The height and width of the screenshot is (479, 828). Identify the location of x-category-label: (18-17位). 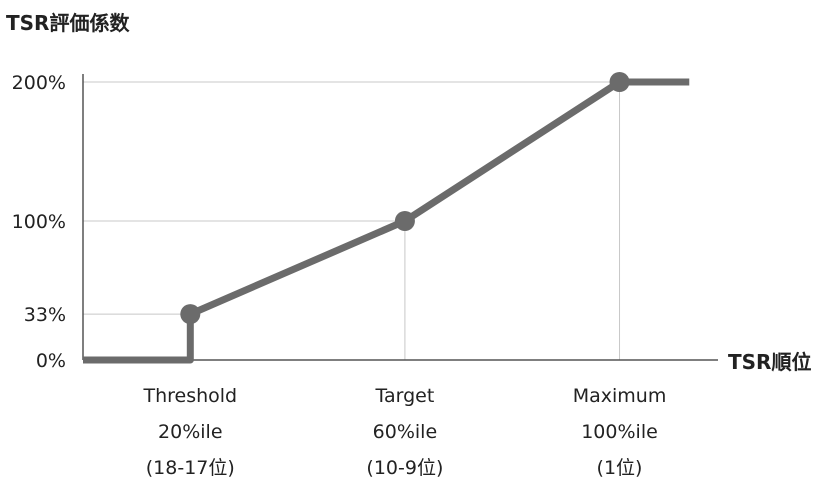
(190, 468).